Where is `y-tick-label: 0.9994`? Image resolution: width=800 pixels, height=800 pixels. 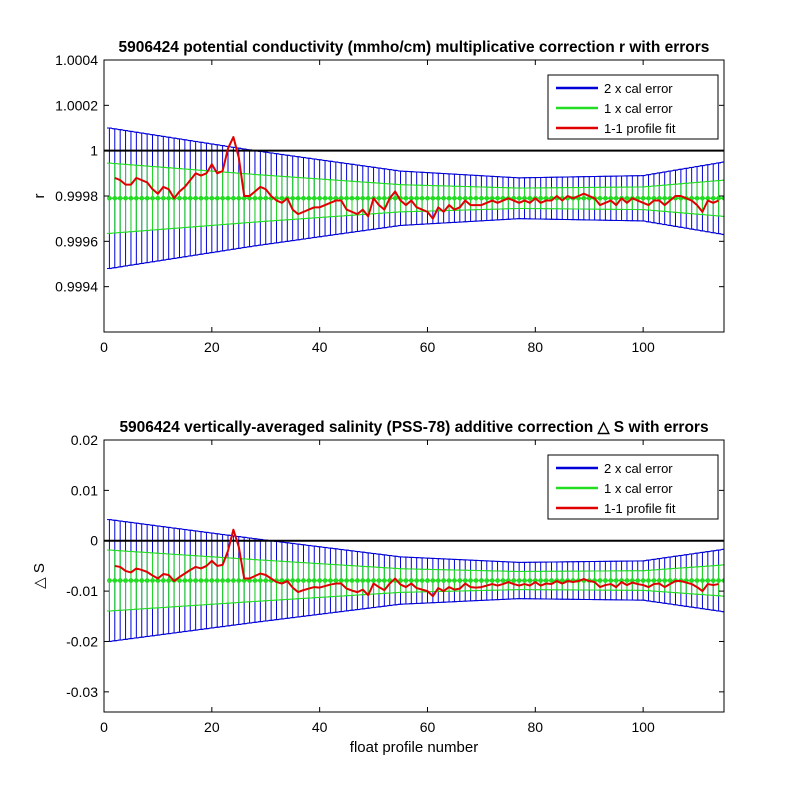
y-tick-label: 0.9994 is located at coordinates (76, 287).